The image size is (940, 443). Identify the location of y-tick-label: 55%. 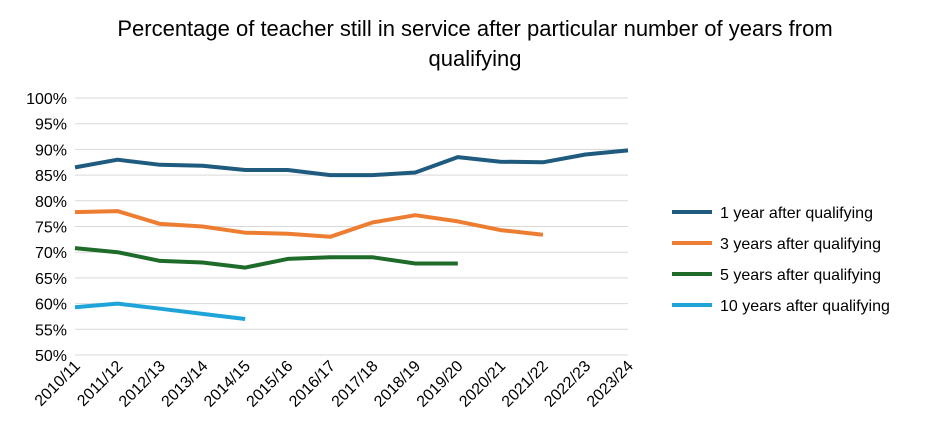
(51, 330).